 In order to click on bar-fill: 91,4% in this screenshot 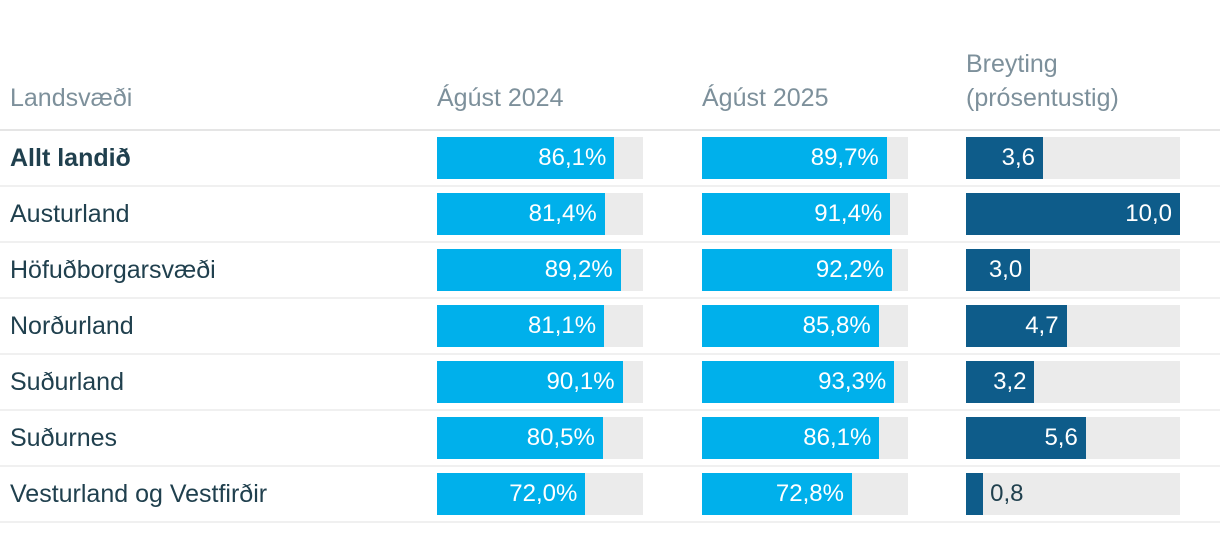, I will do `click(796, 214)`.